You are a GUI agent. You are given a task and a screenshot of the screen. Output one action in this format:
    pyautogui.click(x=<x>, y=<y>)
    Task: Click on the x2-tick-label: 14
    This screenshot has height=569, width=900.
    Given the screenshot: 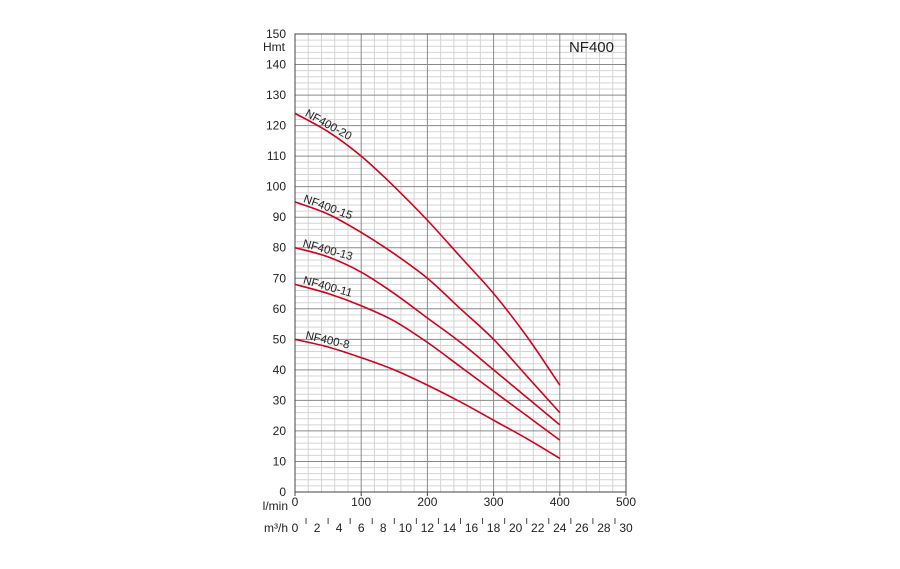 What is the action you would take?
    pyautogui.click(x=450, y=528)
    